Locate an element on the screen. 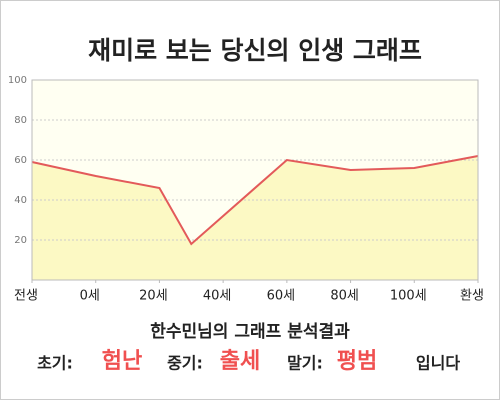 Image resolution: width=500 pixels, height=400 pixels. x-tick-label: 60세 is located at coordinates (281, 296).